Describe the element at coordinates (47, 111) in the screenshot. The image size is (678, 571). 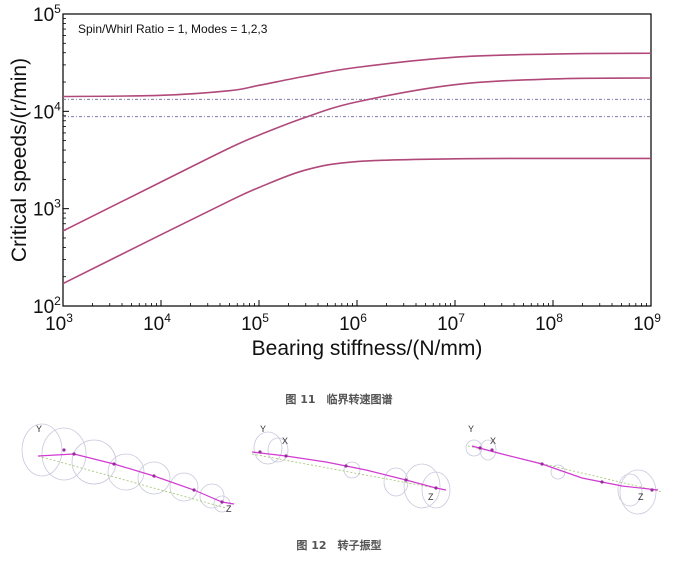
I see `y-tick-label: 10⁴` at that location.